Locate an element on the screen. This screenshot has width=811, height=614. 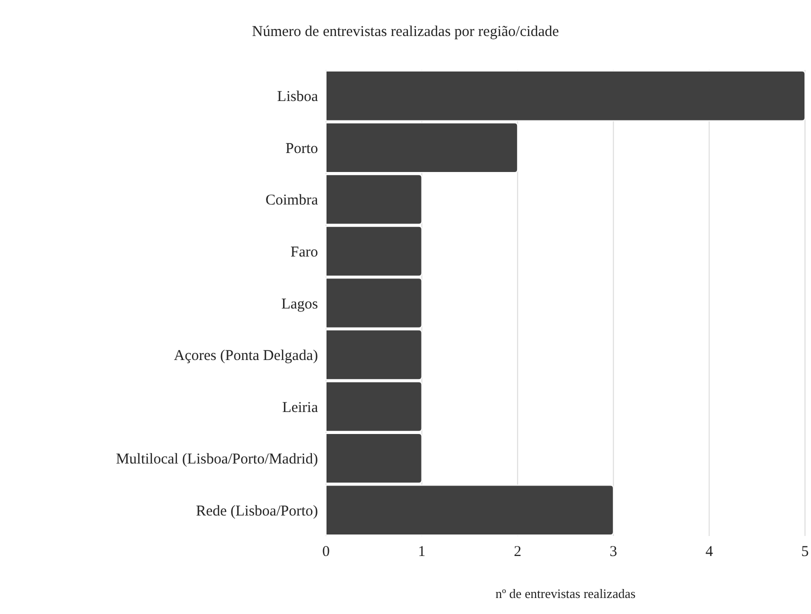
y-tick-label: Faro is located at coordinates (304, 252).